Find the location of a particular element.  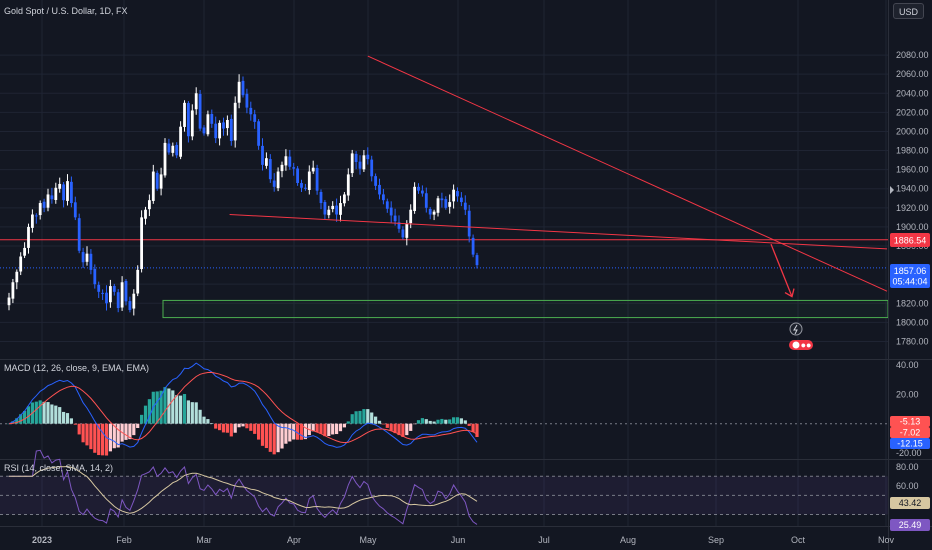

macd-tick-label: 20.00 is located at coordinates (907, 394).